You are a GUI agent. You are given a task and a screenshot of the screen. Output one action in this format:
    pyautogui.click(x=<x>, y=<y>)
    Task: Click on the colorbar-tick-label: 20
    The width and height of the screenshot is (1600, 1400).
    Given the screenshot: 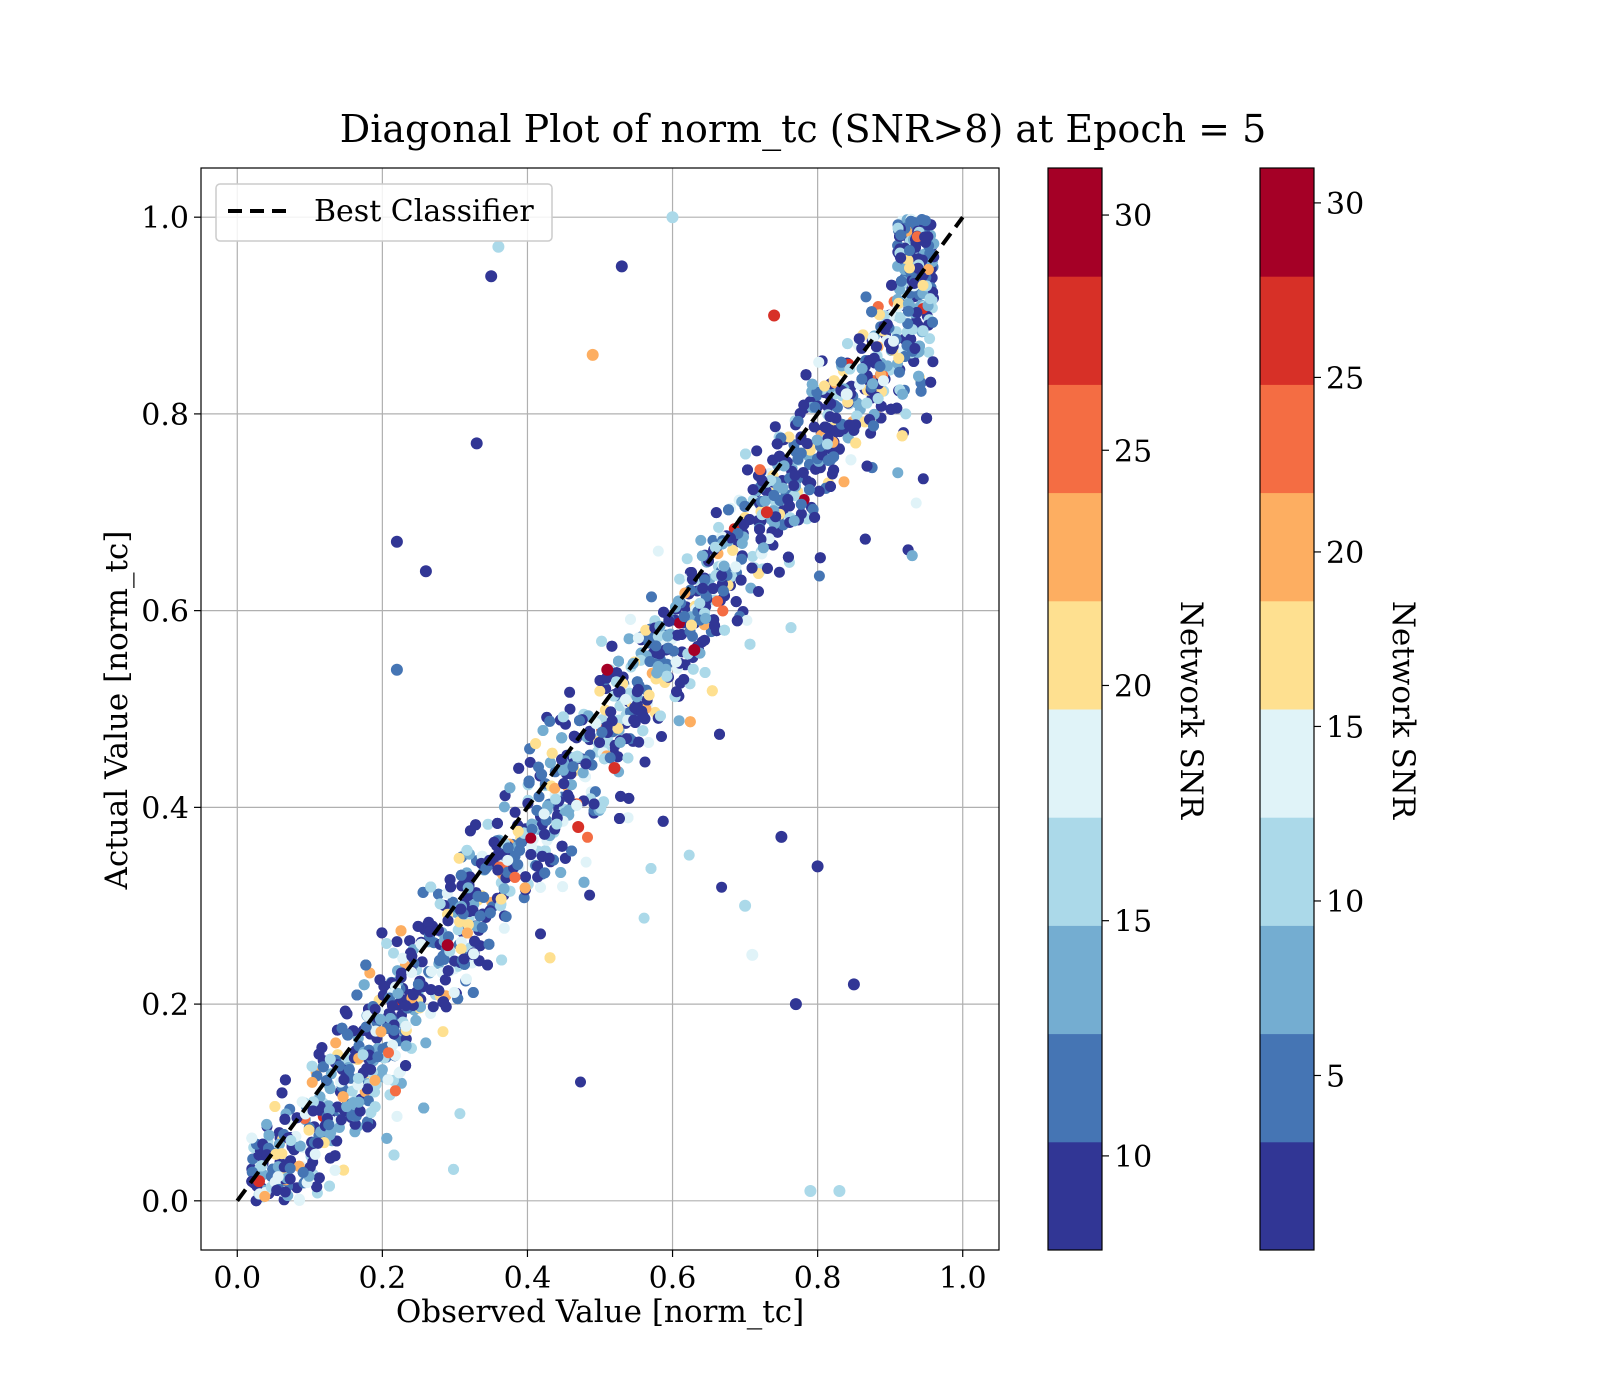 What is the action you would take?
    pyautogui.click(x=1345, y=553)
    